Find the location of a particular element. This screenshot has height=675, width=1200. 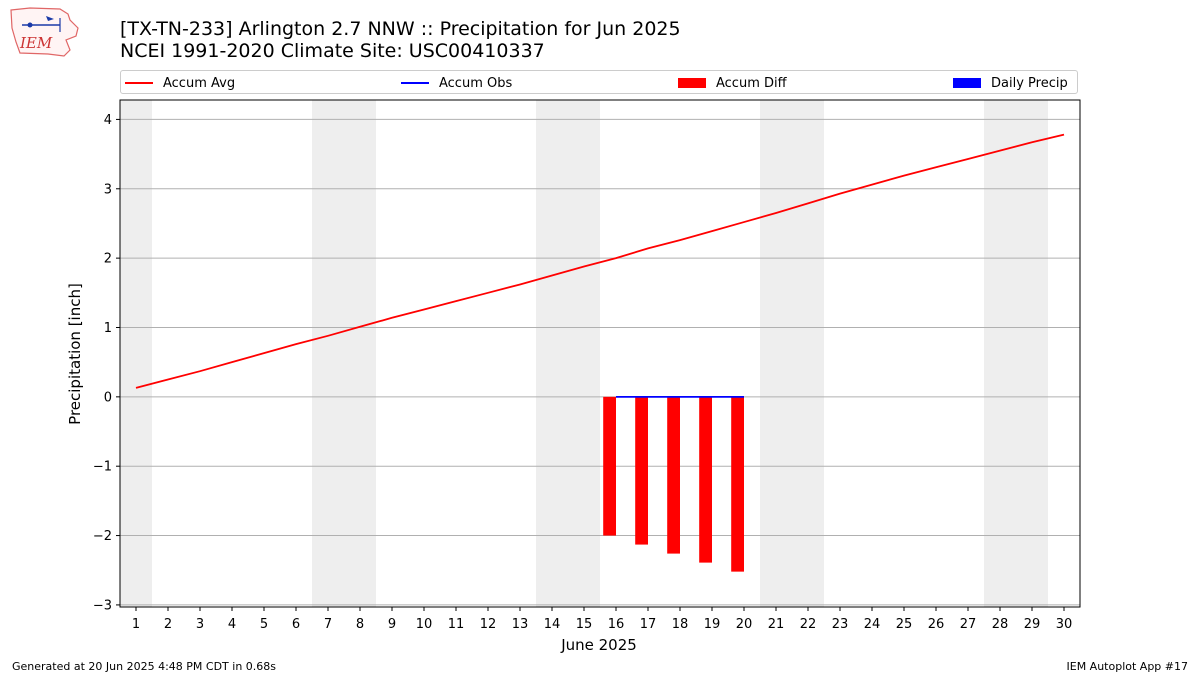

legend-label-daily-precip: Daily Precip is located at coordinates (1029, 83).